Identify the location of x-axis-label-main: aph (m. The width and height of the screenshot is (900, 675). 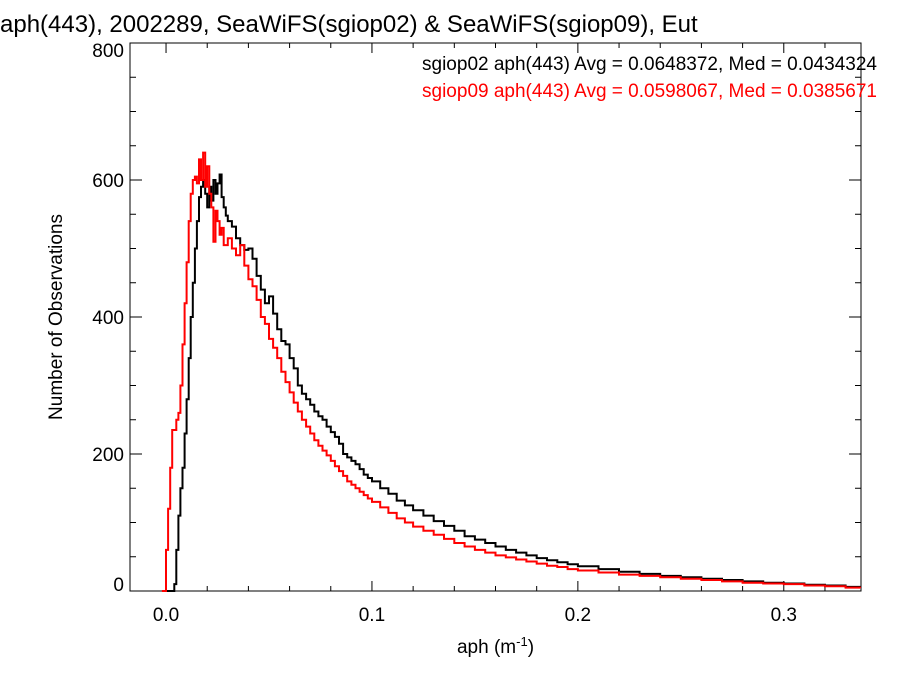
(486, 647).